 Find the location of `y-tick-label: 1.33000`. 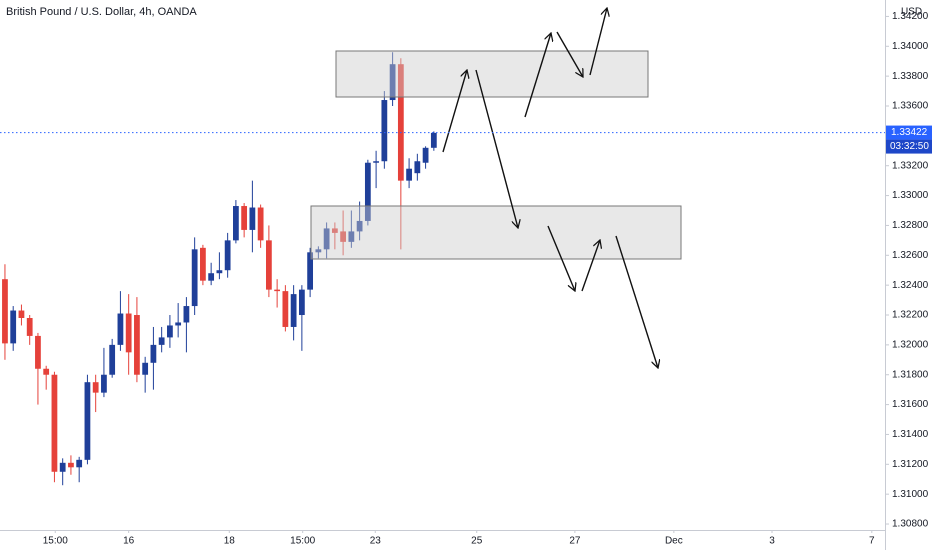

y-tick-label: 1.33000 is located at coordinates (910, 195).